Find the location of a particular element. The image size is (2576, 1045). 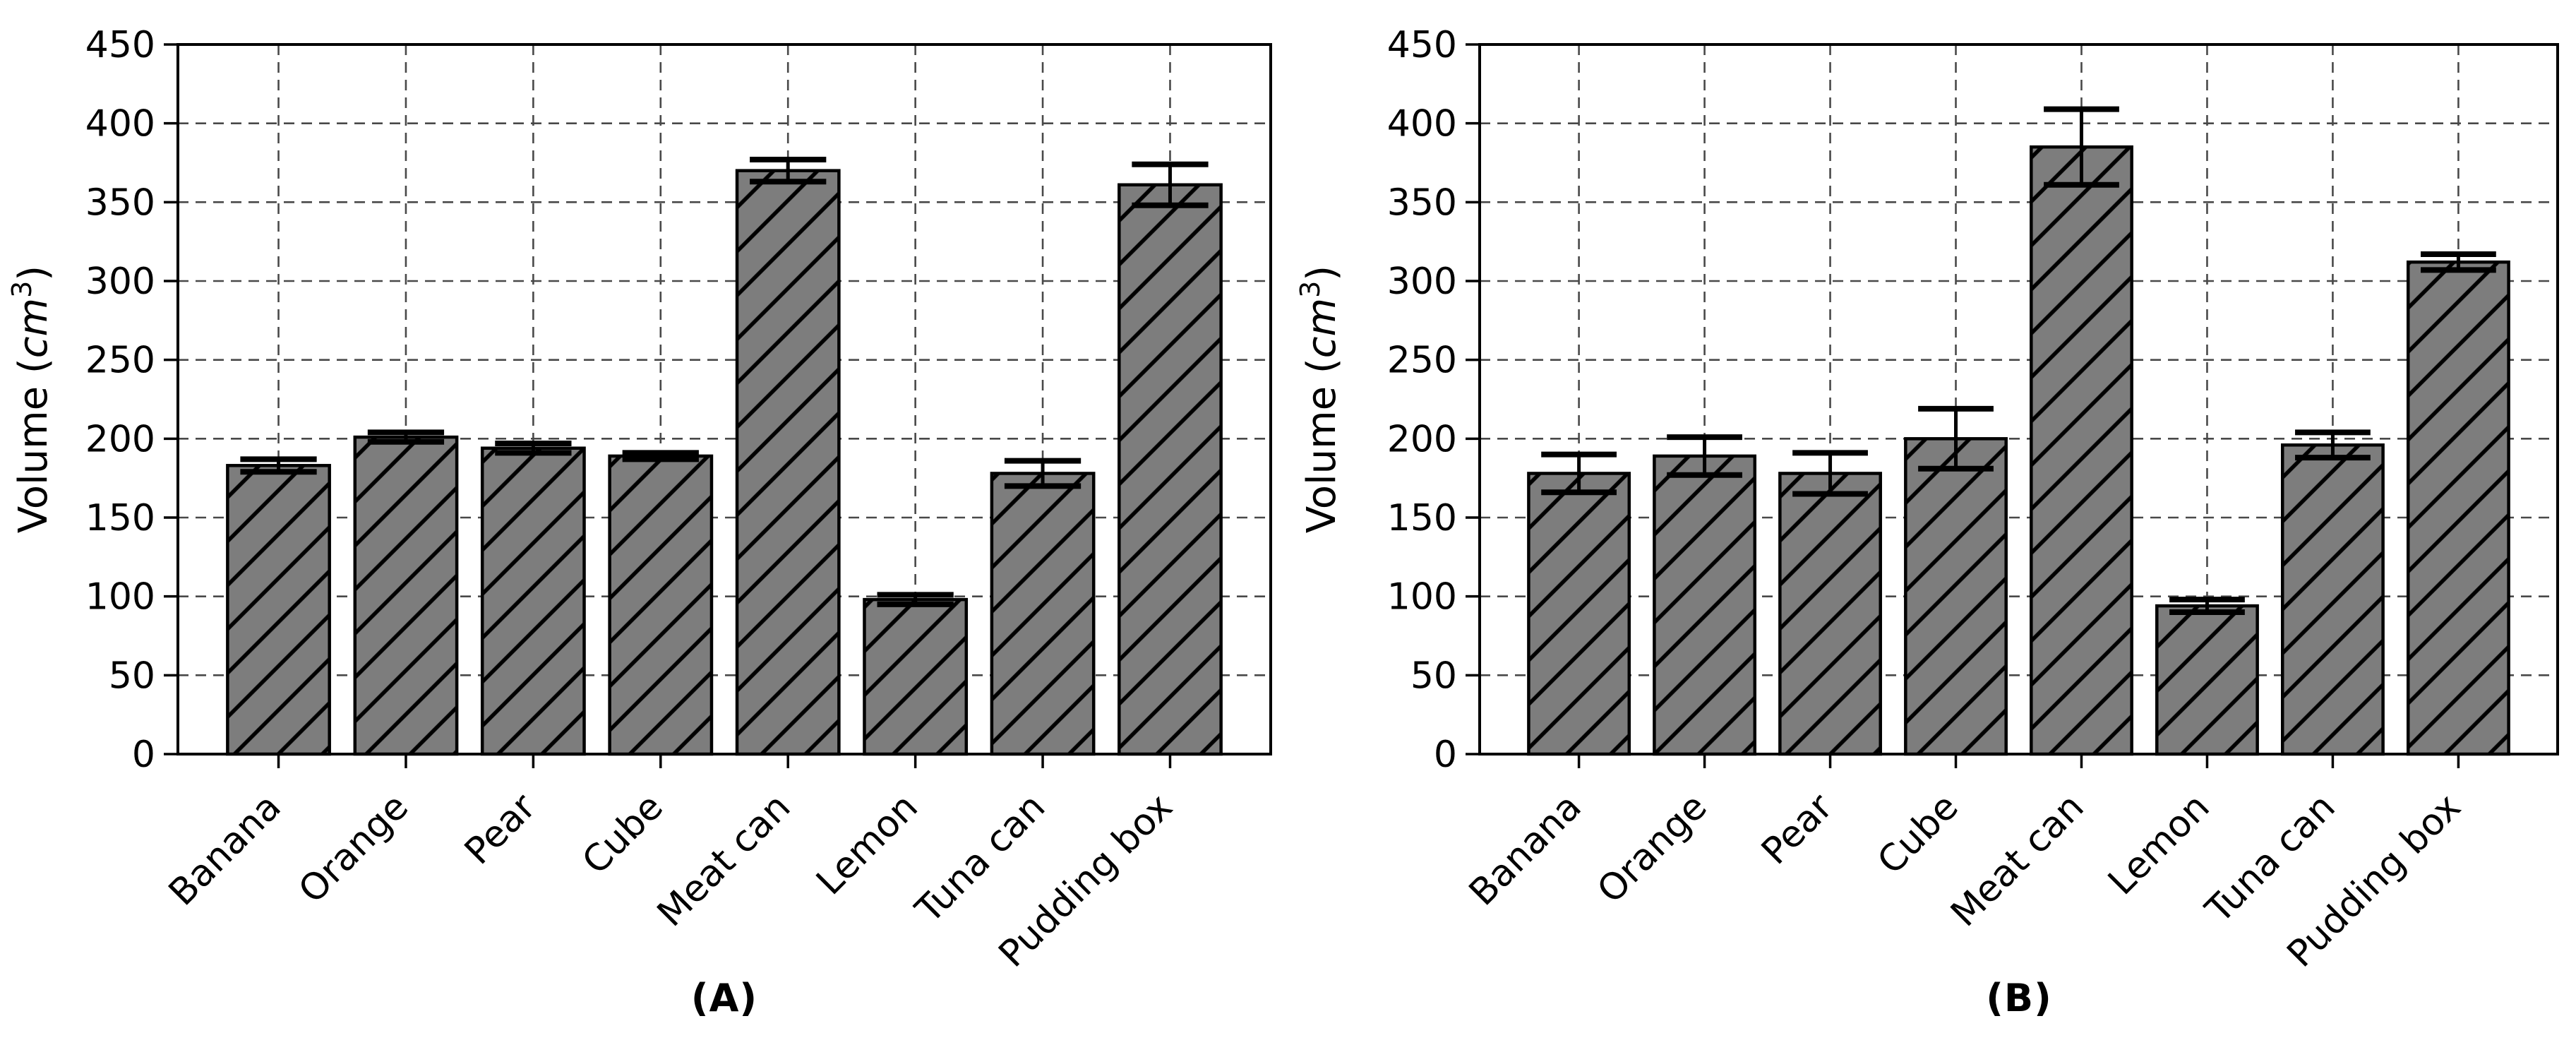

caption-b: (B) is located at coordinates (2019, 998).